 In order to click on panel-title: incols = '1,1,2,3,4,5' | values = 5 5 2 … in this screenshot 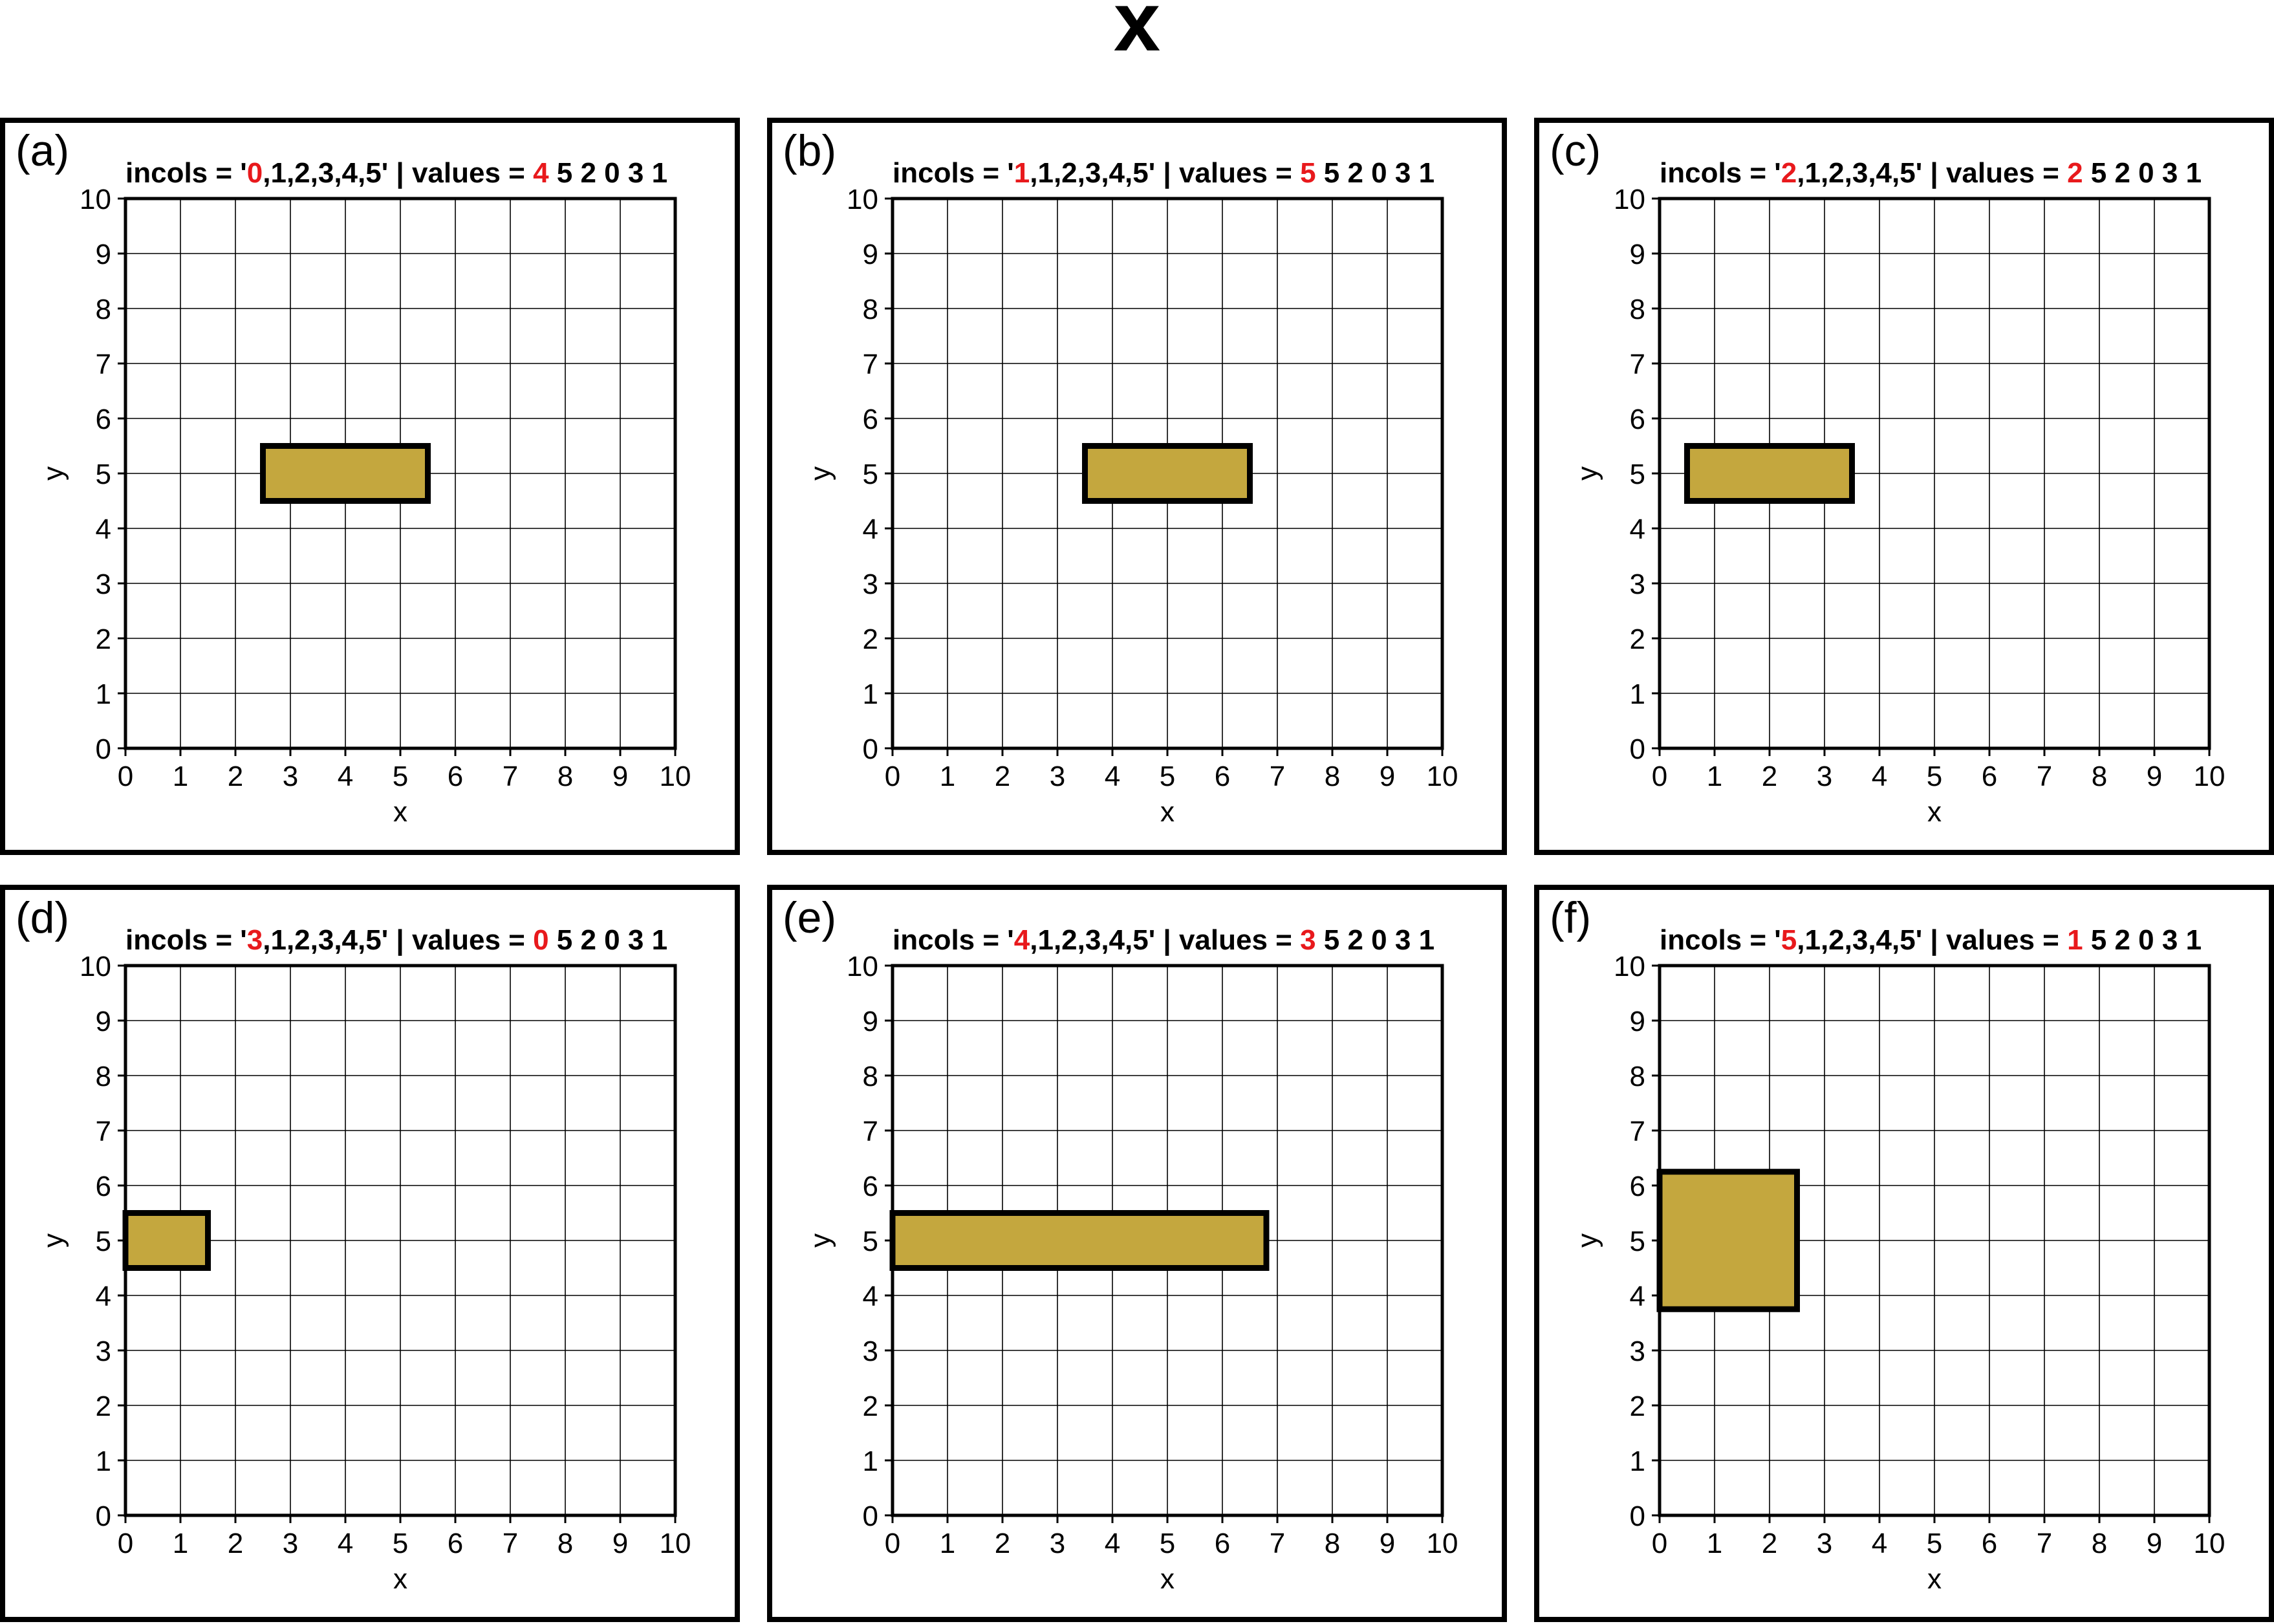, I will do `click(1164, 173)`.